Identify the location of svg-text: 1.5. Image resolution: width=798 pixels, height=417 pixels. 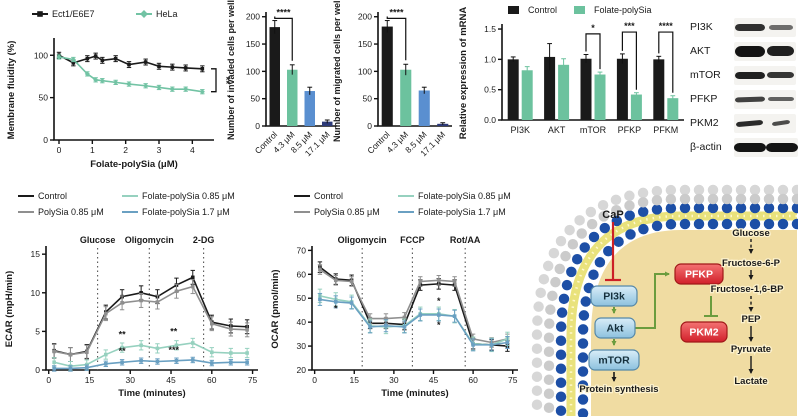
(490, 29).